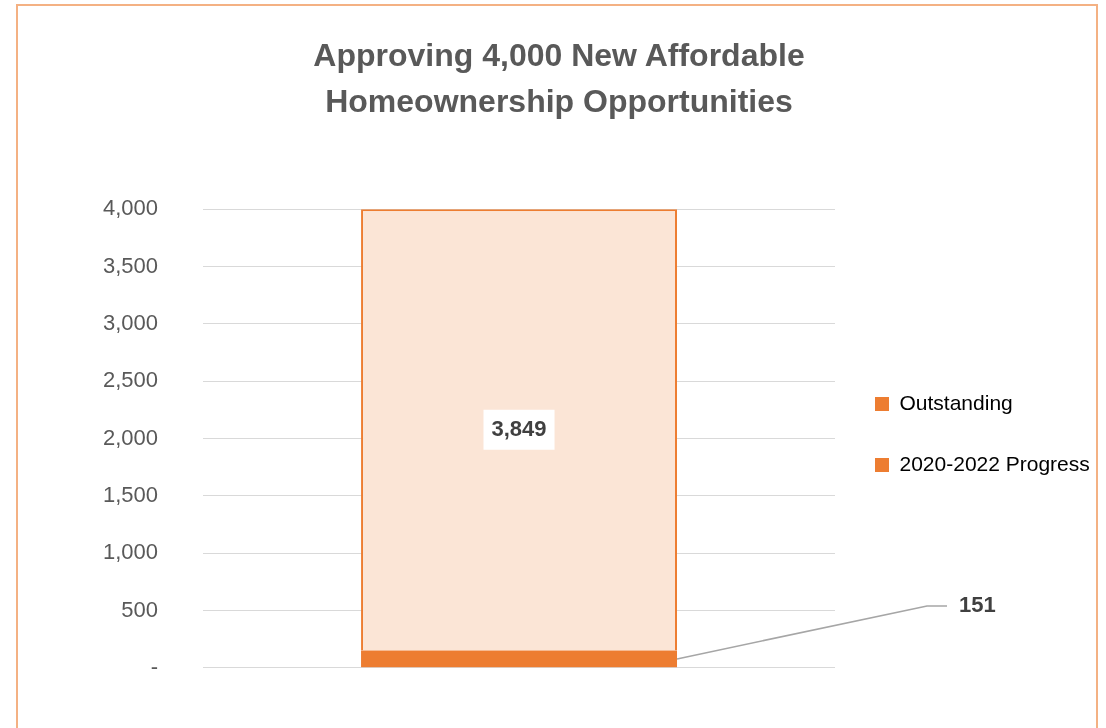 The height and width of the screenshot is (728, 1106). What do you see at coordinates (130, 380) in the screenshot?
I see `y-tick-label: 2,500` at bounding box center [130, 380].